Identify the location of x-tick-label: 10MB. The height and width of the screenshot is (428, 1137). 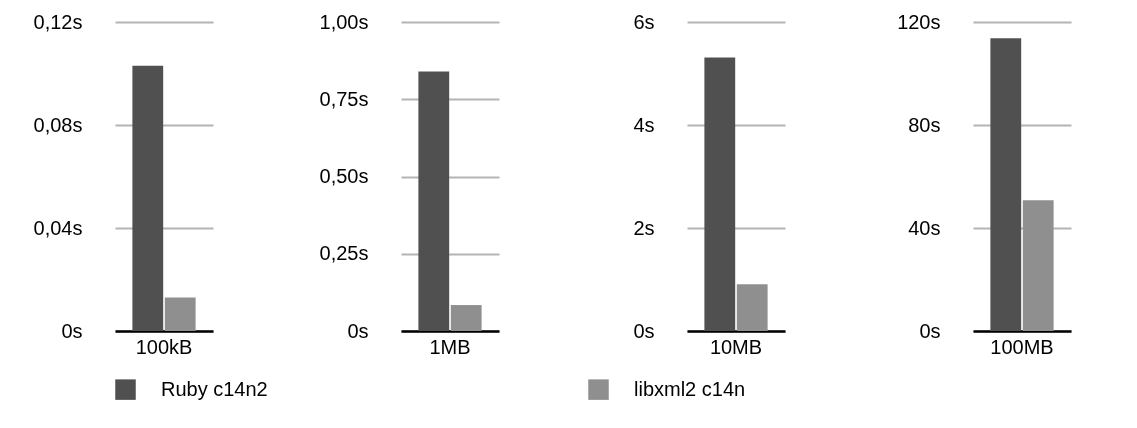
(736, 346).